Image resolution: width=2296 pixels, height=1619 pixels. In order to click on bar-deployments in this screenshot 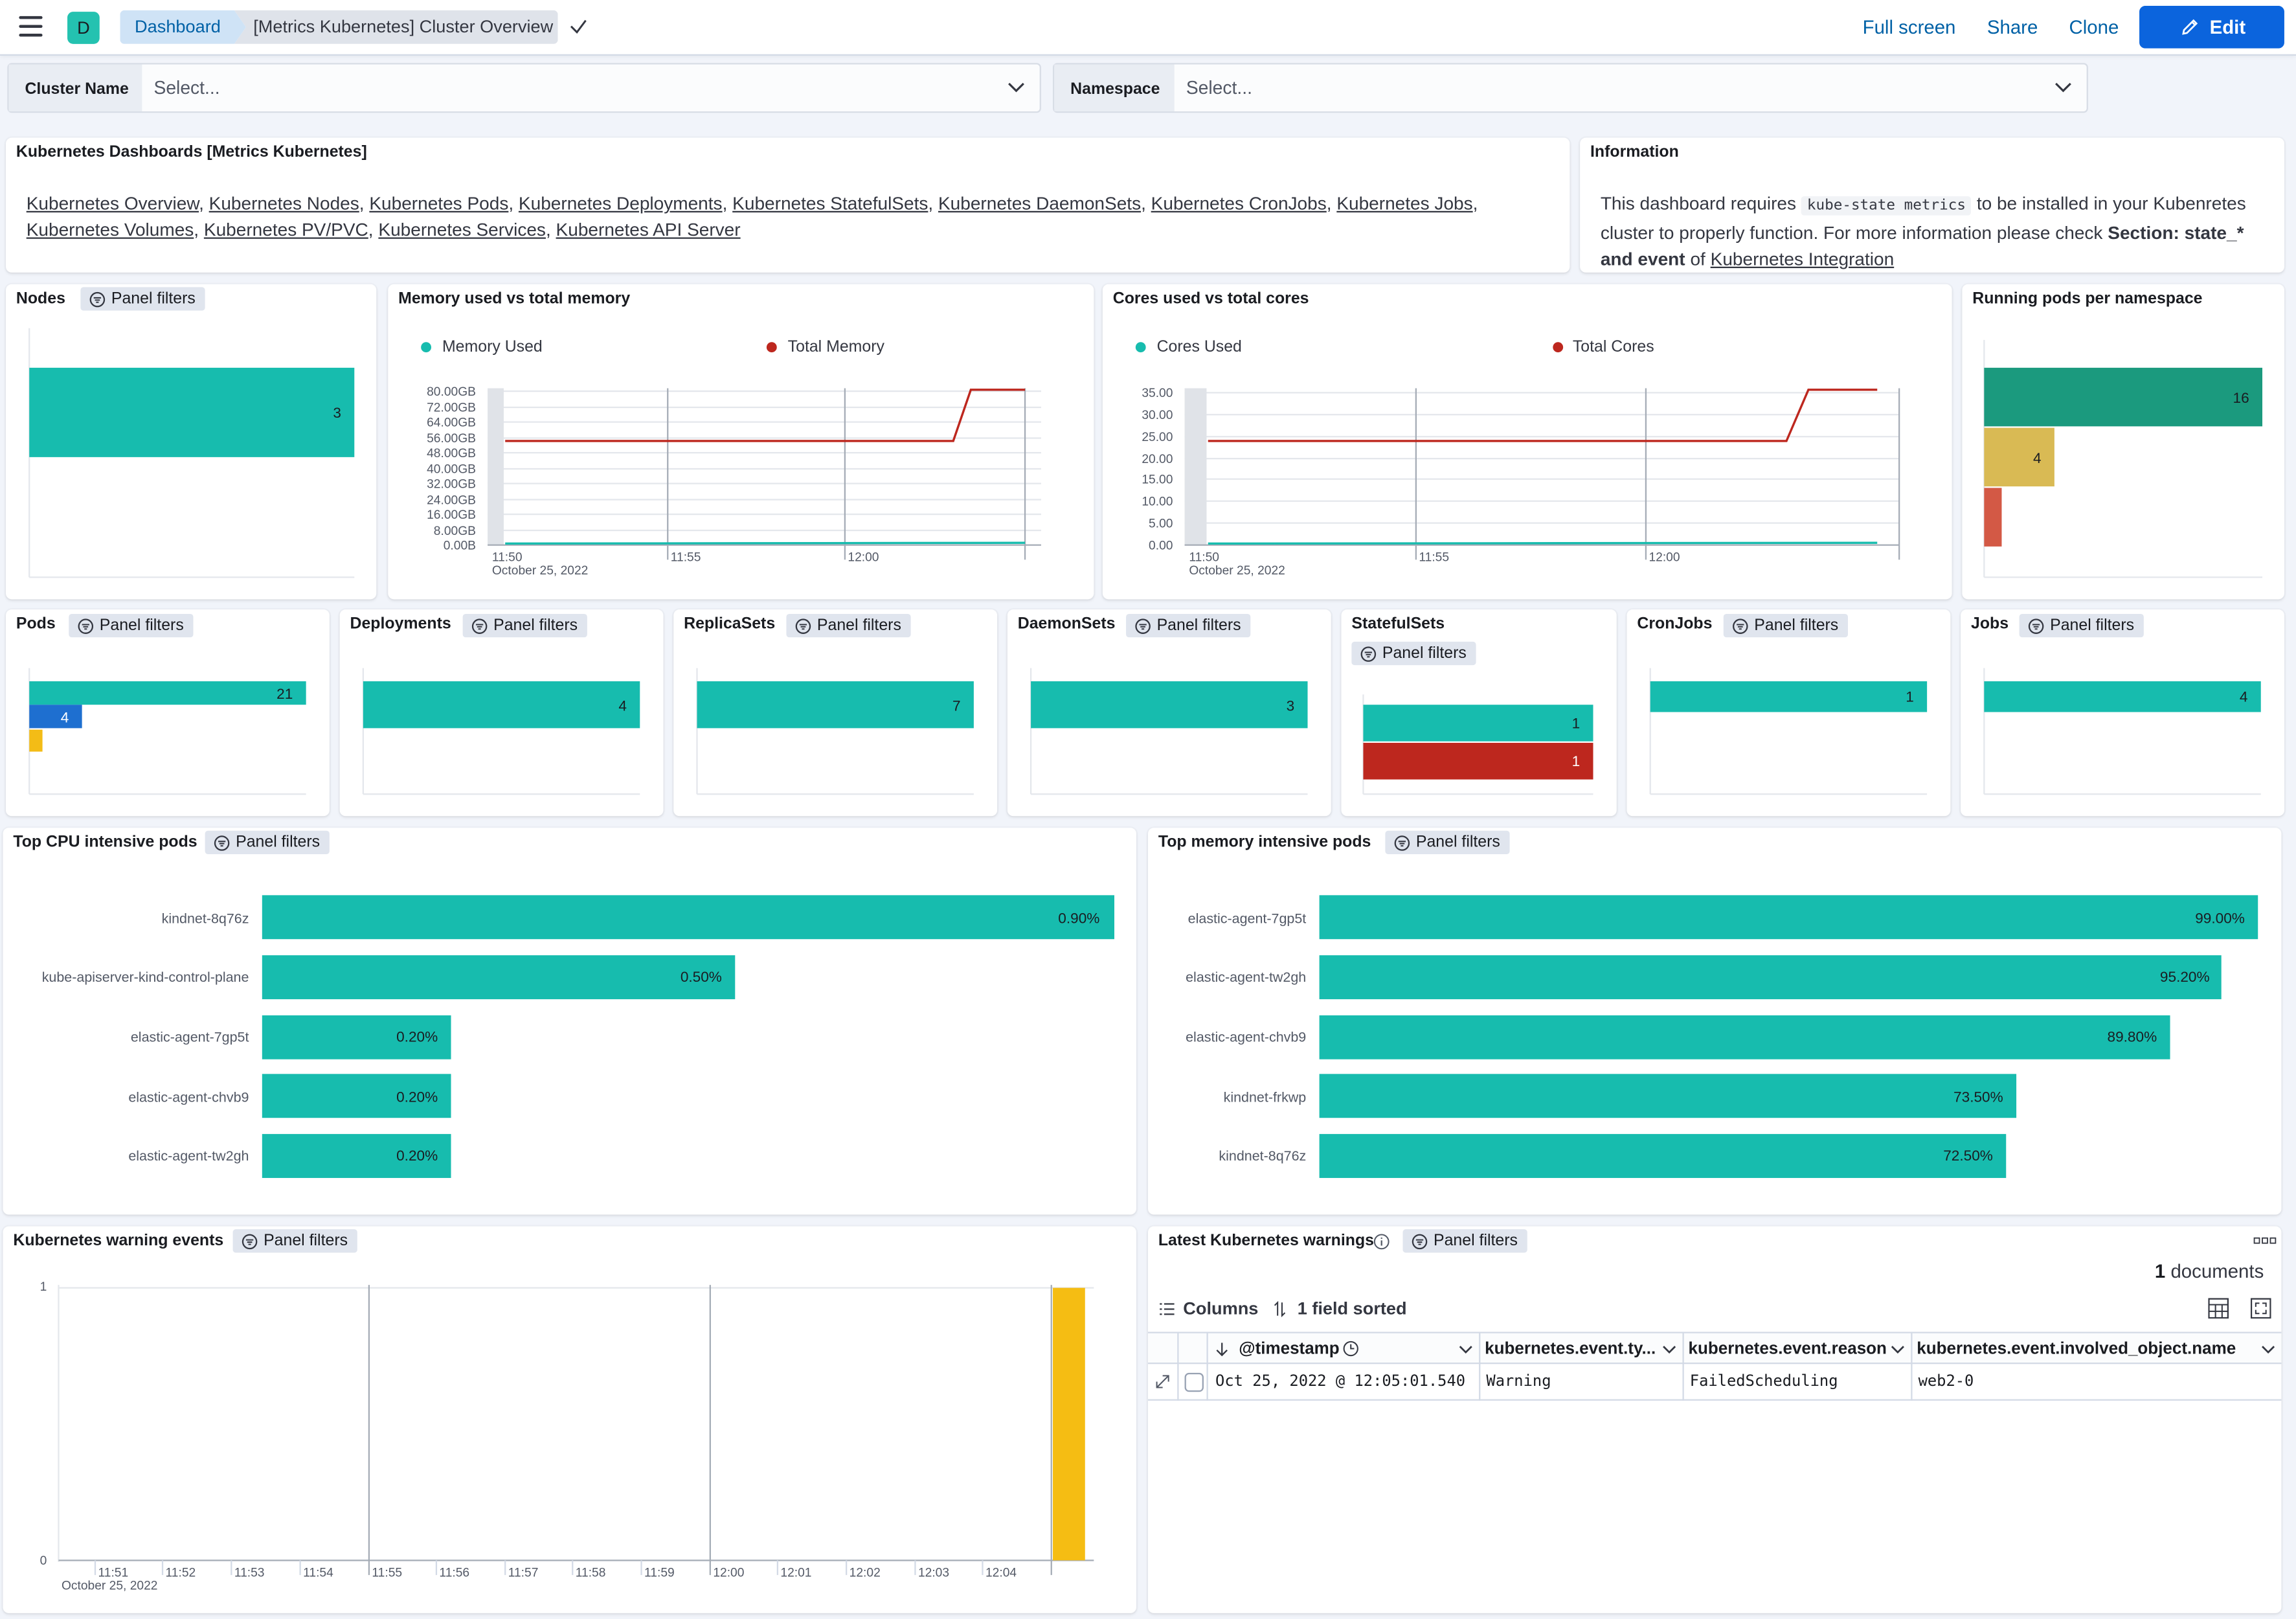, I will do `click(501, 705)`.